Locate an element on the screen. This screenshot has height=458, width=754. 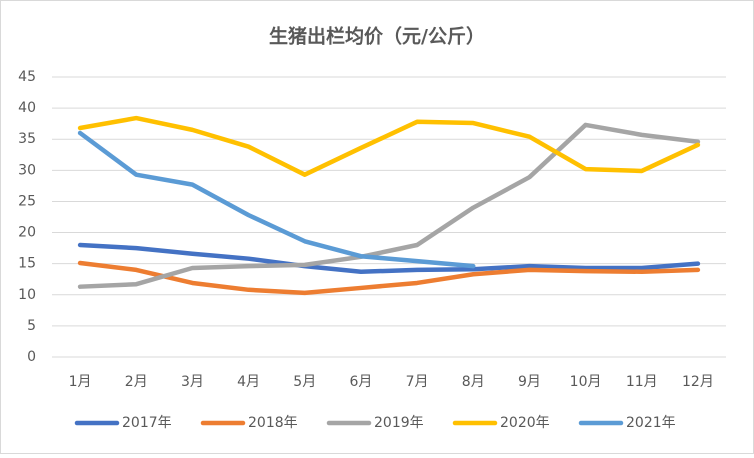
legend-label: 2021年 is located at coordinates (651, 423).